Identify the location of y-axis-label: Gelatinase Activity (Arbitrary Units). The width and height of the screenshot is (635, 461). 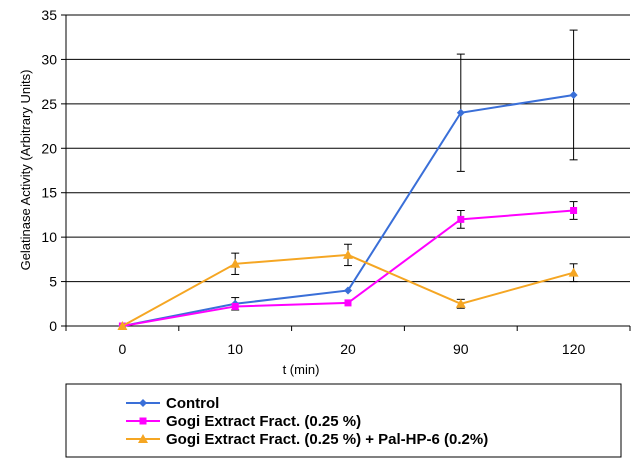
(25, 170).